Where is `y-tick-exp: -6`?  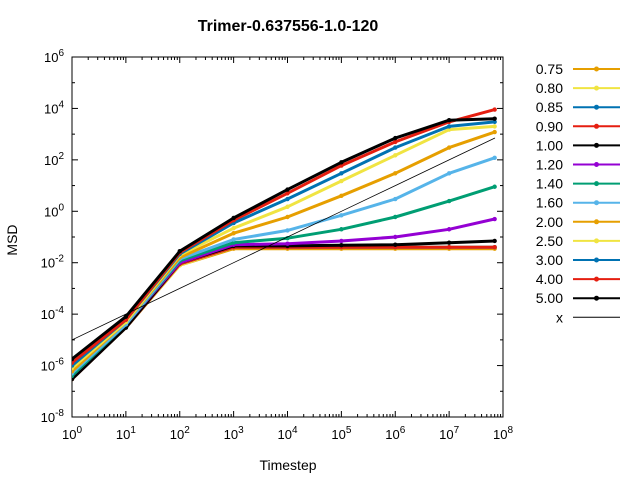
y-tick-exp: -6 is located at coordinates (59, 362).